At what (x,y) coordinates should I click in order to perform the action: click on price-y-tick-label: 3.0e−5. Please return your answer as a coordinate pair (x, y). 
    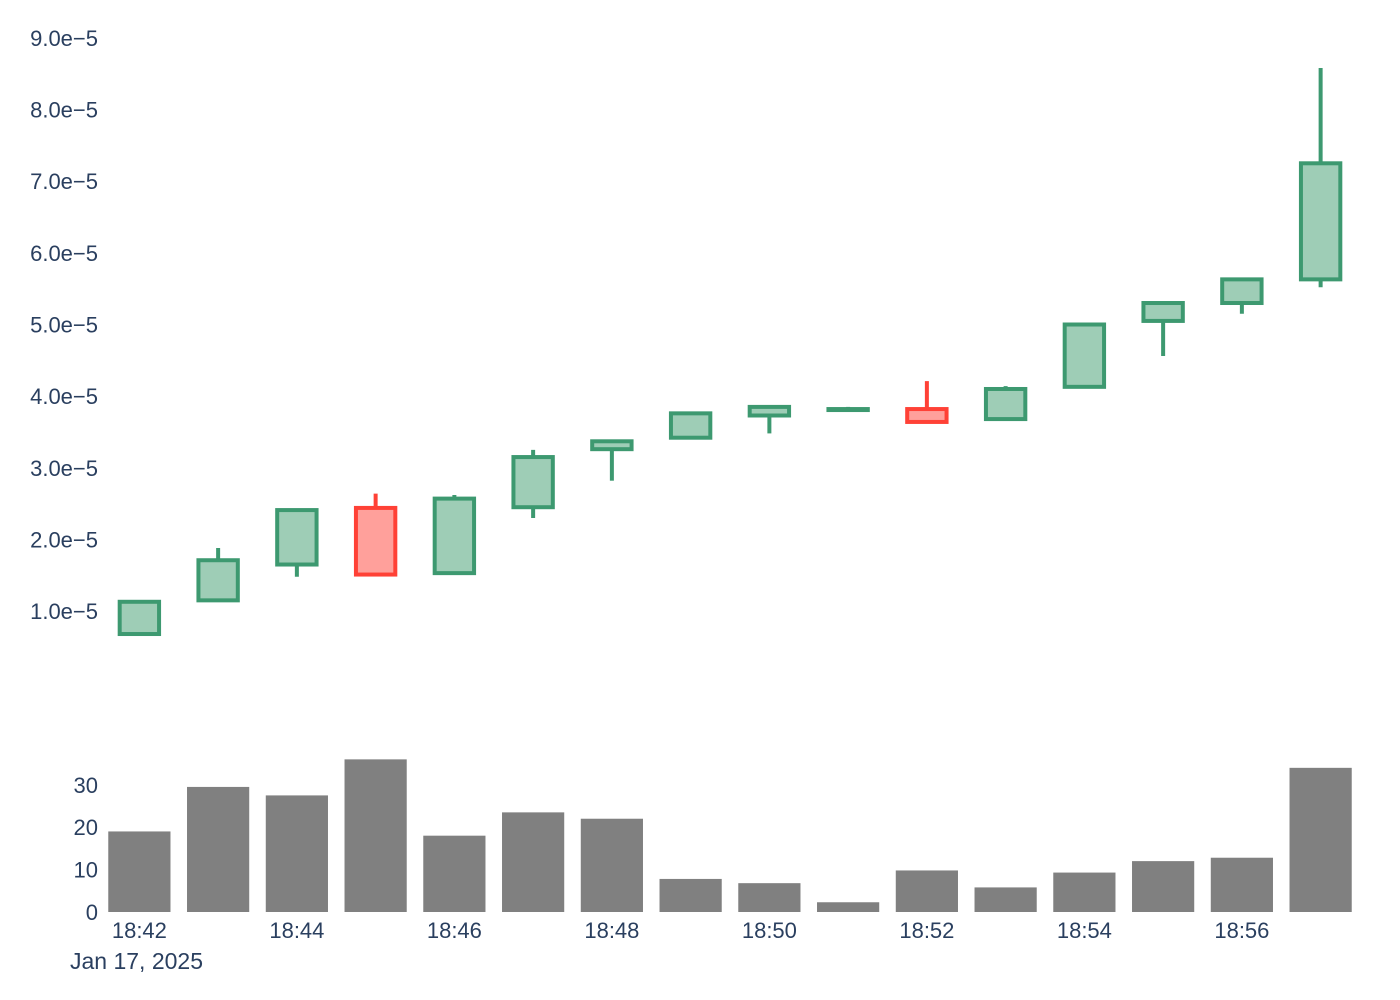
    Looking at the image, I should click on (64, 468).